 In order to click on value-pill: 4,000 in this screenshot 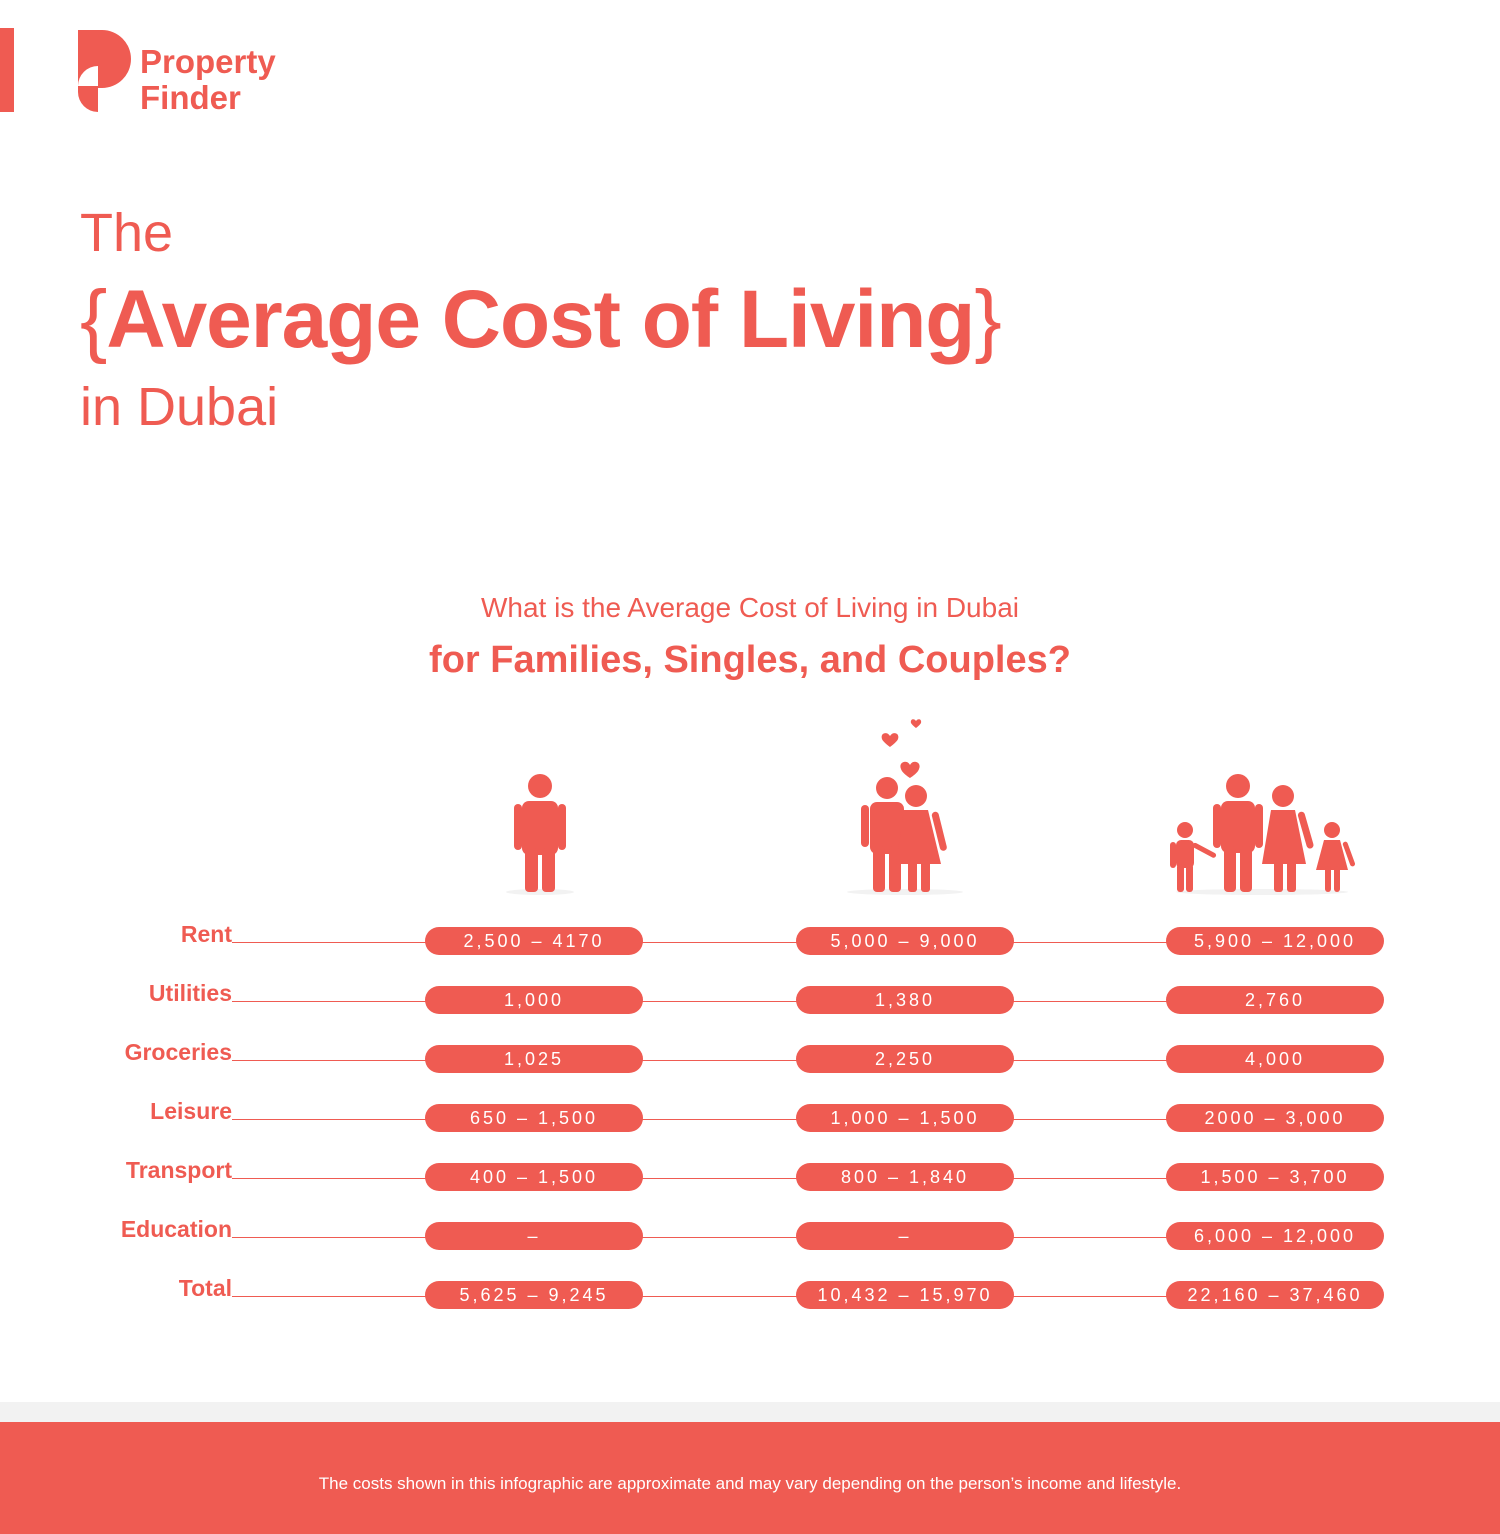, I will do `click(1275, 1059)`.